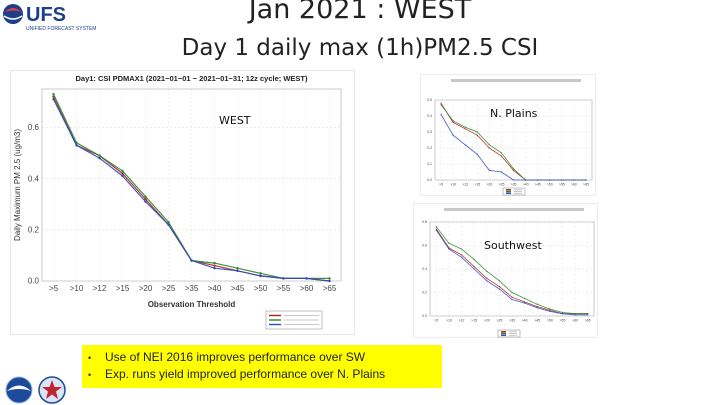  I want to click on west-xtick-label: >10, so click(77, 288).